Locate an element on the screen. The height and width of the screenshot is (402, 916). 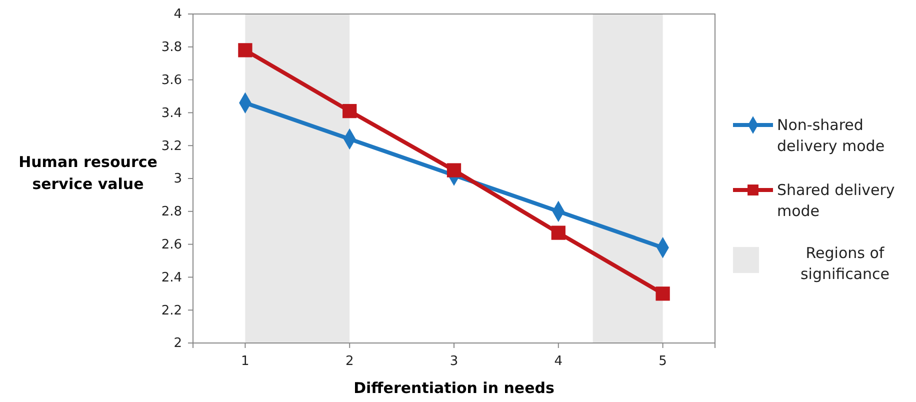
x-tick-label: 1 is located at coordinates (245, 362).